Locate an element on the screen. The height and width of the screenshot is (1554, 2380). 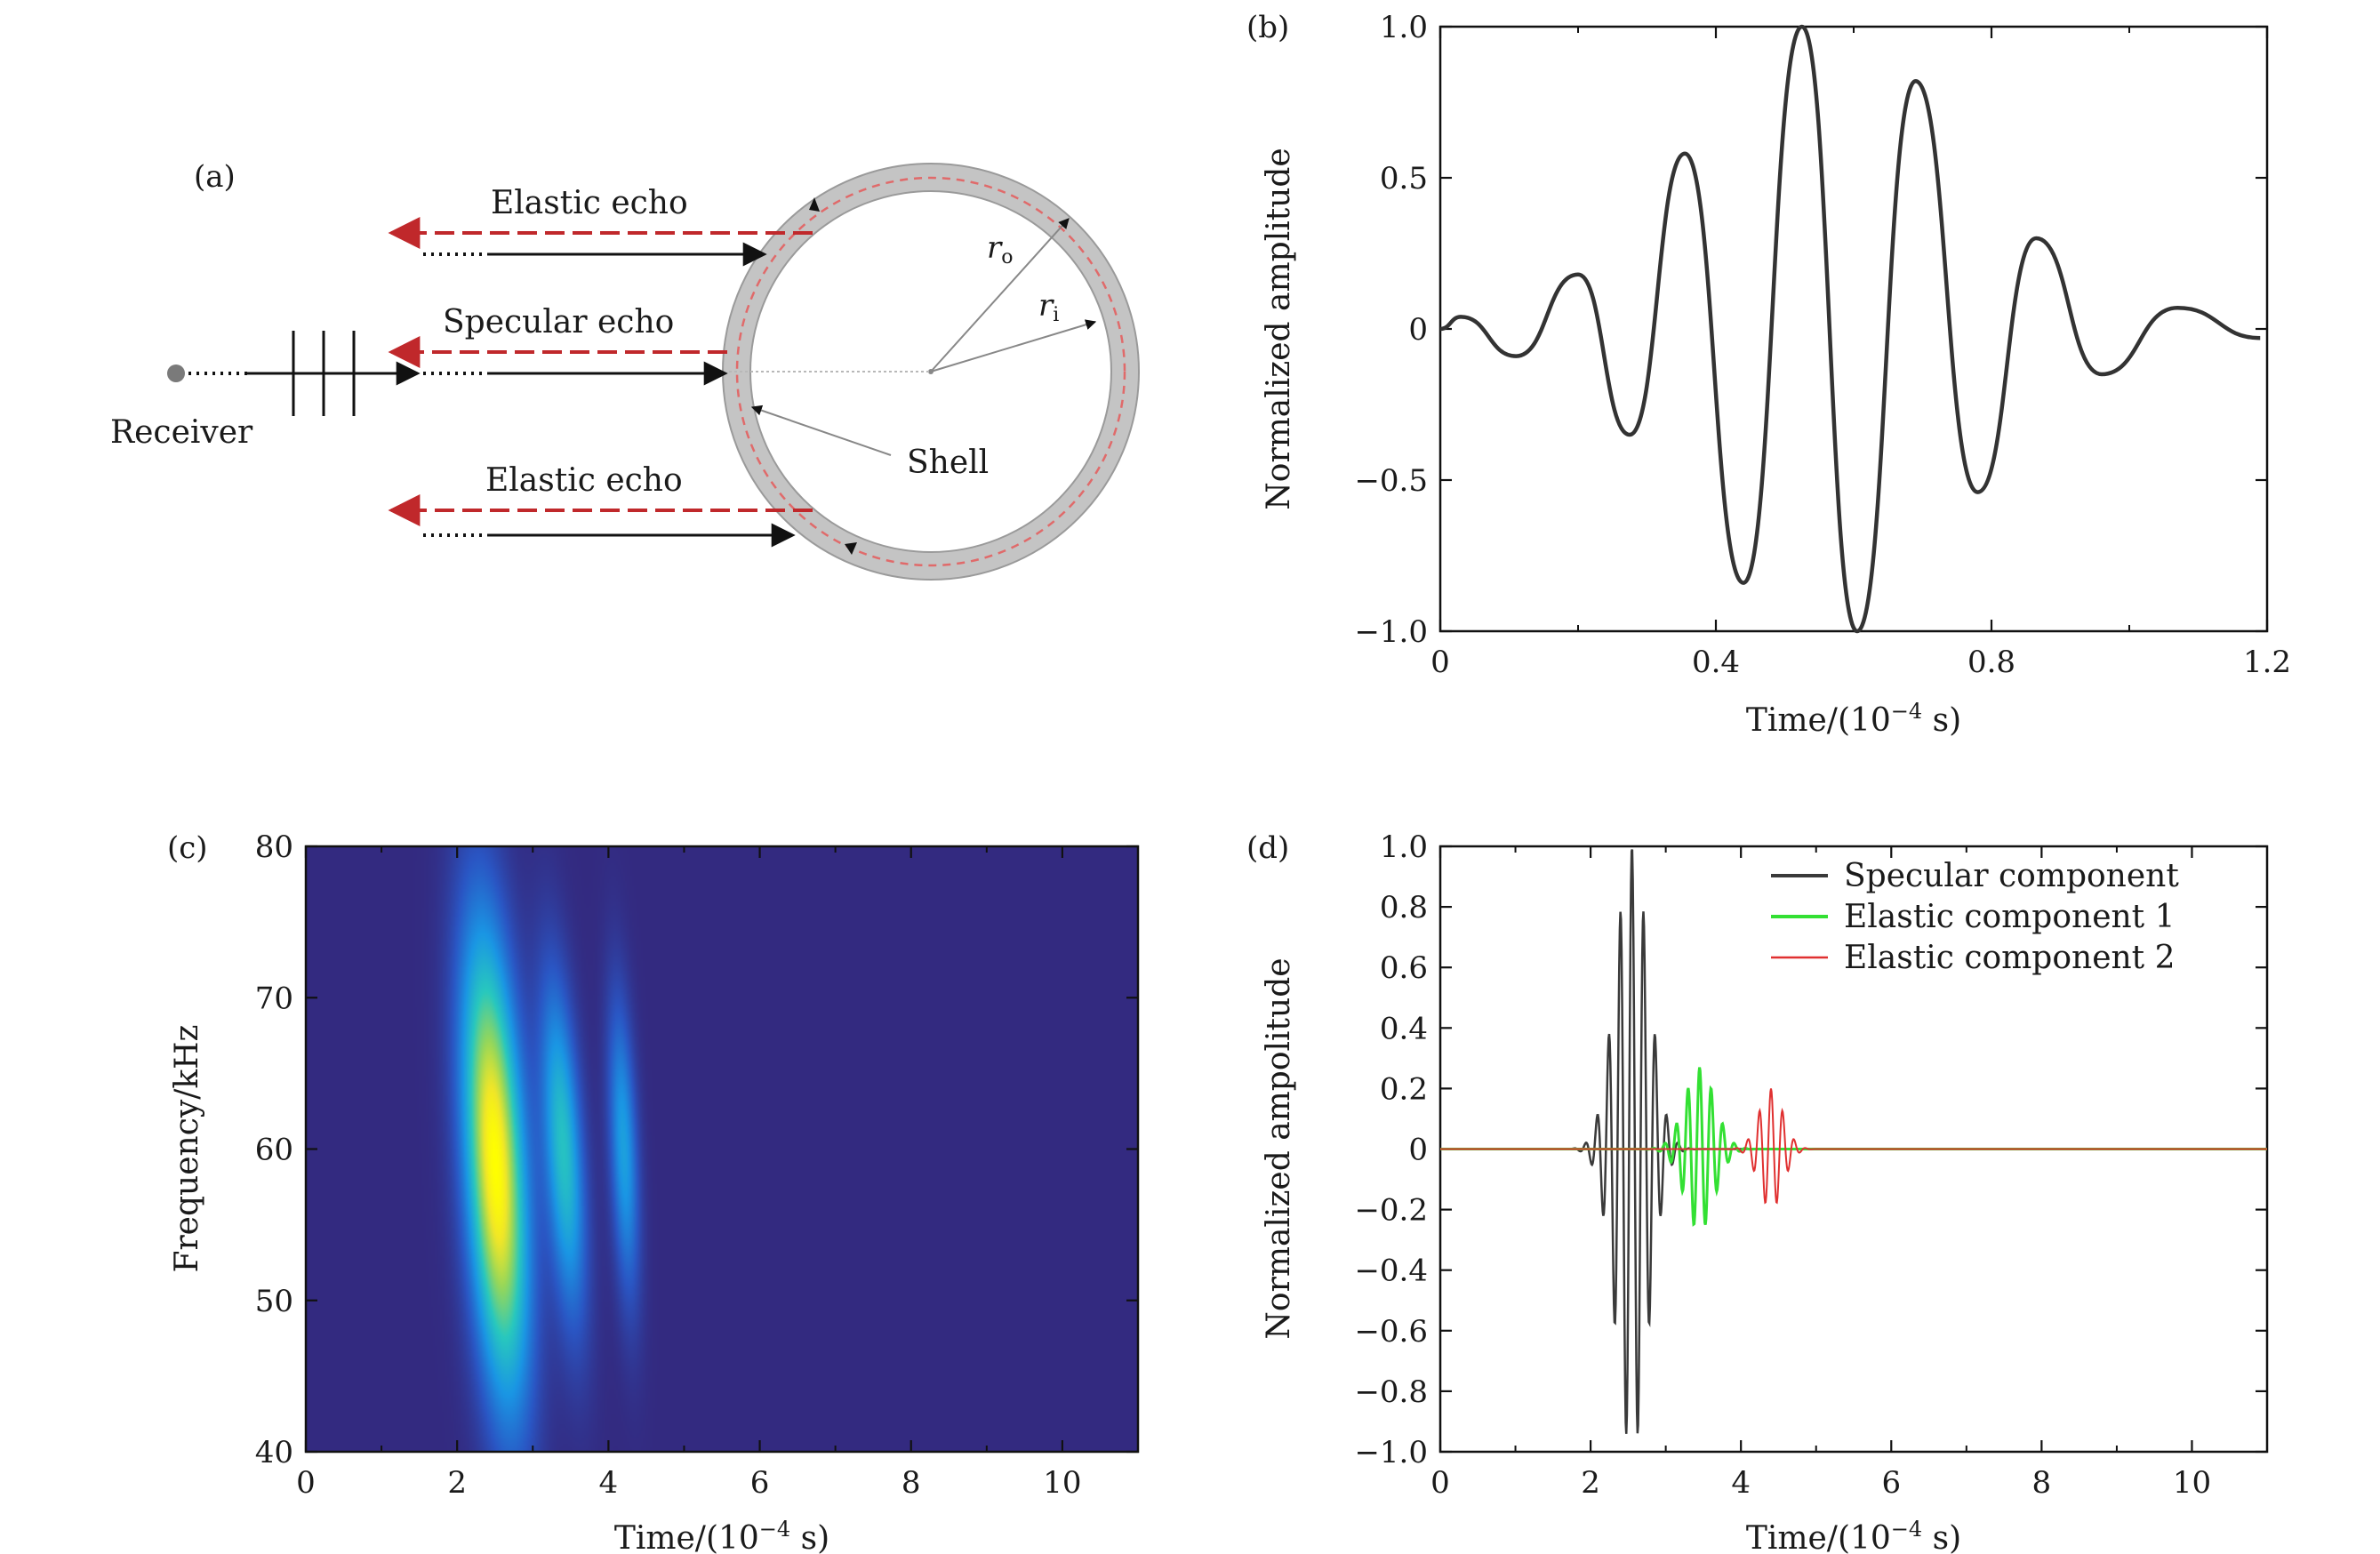
y-tick-label: 0.2 is located at coordinates (1404, 1089).